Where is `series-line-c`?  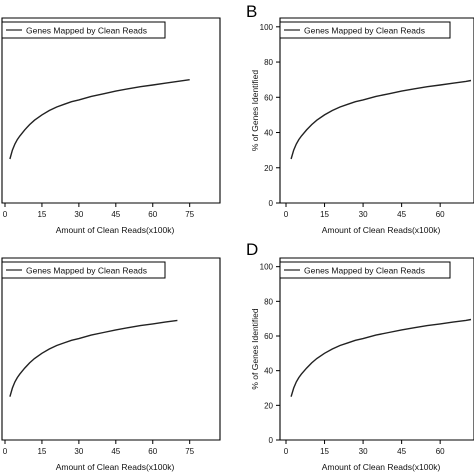 series-line-c is located at coordinates (93, 358).